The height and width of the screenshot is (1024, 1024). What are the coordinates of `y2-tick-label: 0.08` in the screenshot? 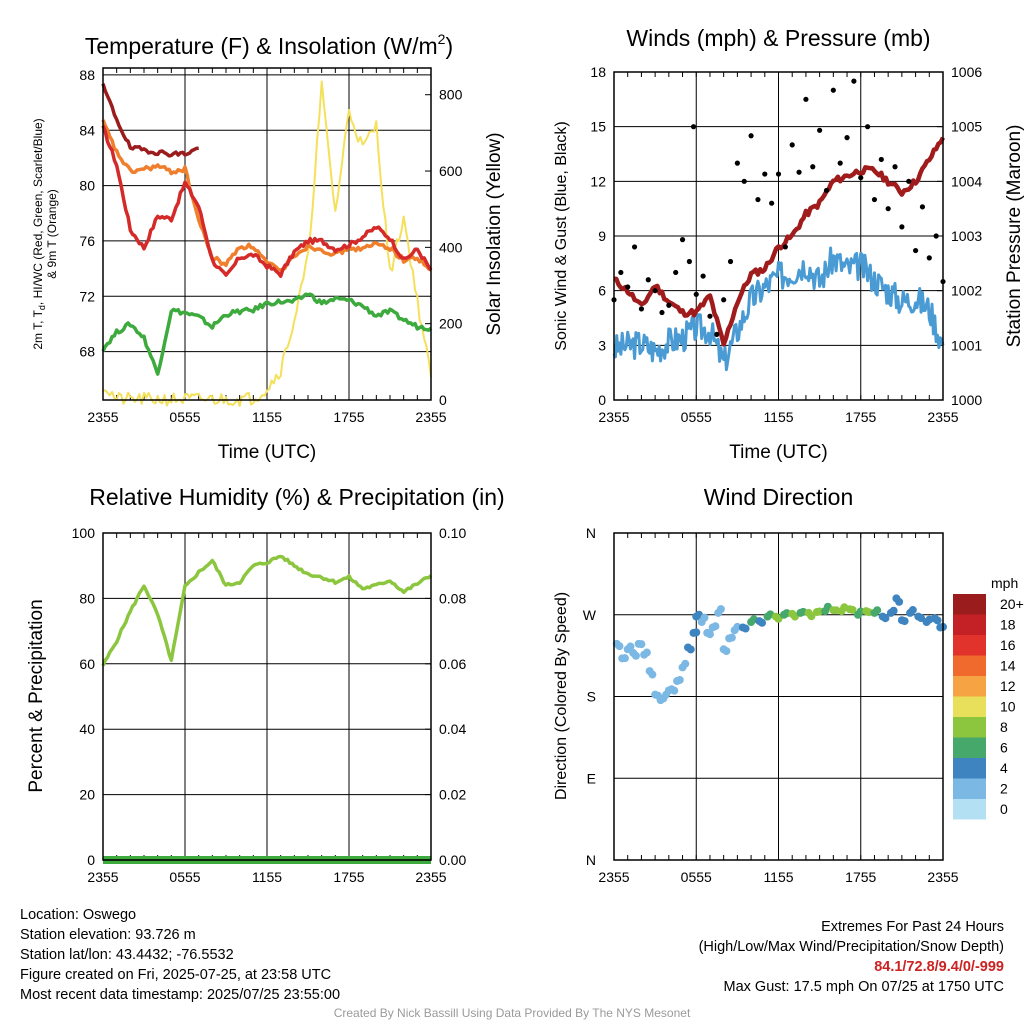 It's located at (452, 598).